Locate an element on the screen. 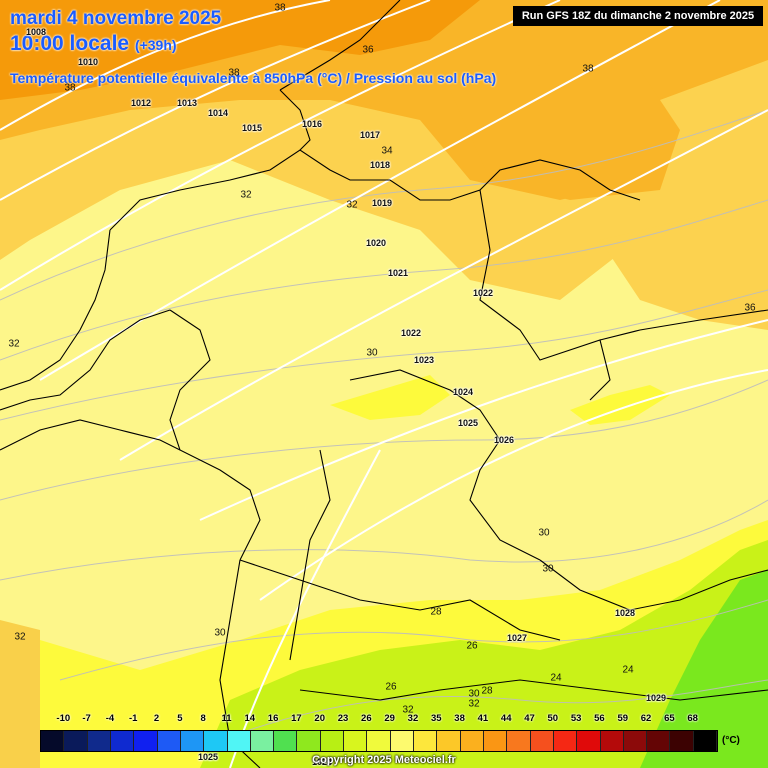 The height and width of the screenshot is (768, 768). isobar-label: 1027 is located at coordinates (517, 638).